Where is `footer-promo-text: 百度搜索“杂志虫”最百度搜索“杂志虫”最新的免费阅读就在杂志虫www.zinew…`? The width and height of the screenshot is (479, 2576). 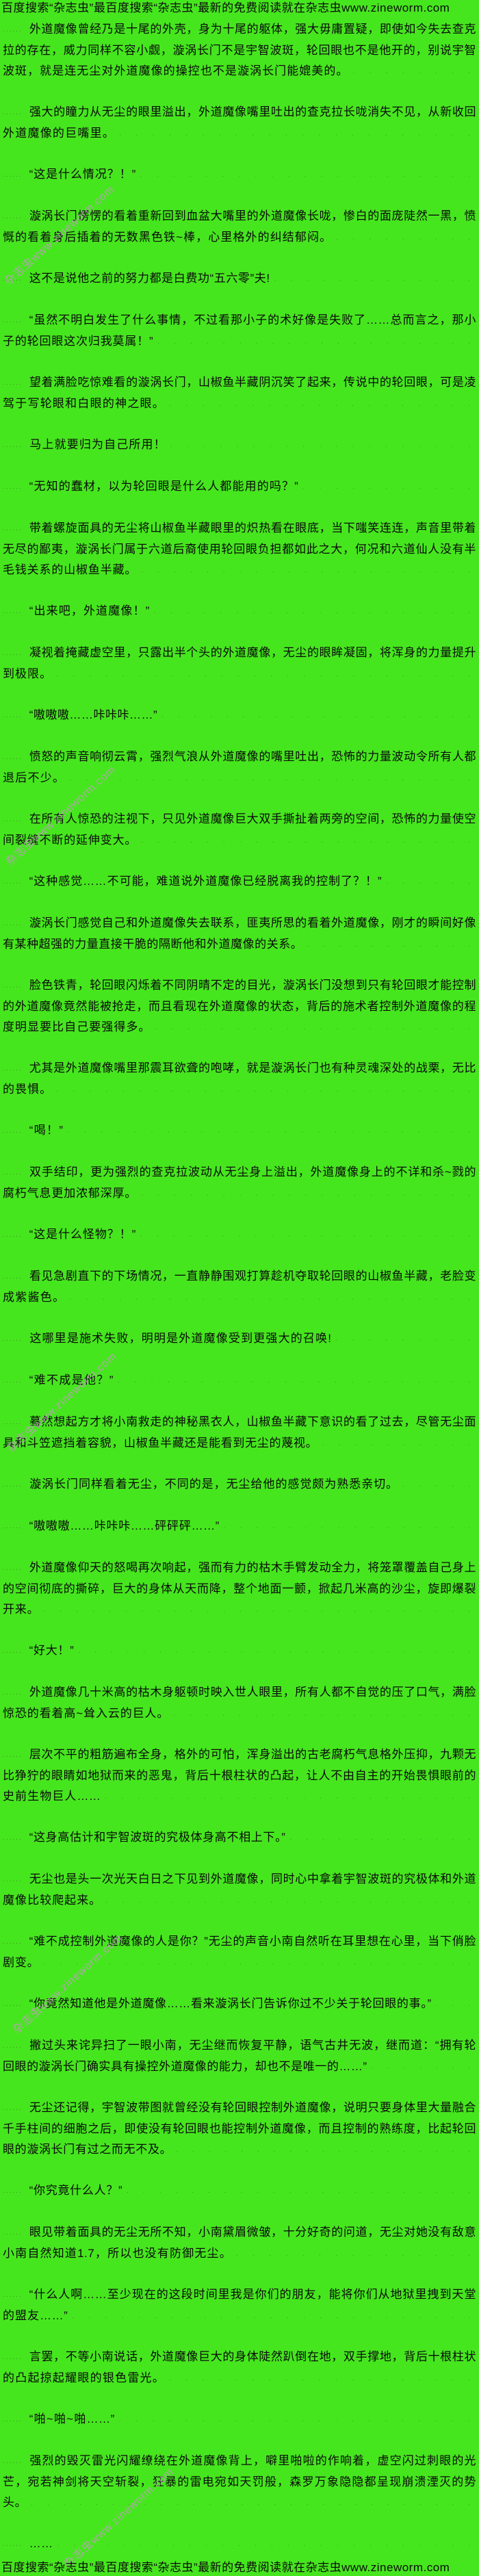
footer-promo-text: 百度搜索“杂志虫”最百度搜索“杂志虫”最新的免费阅读就在杂志虫www.zinew… is located at coordinates (225, 2567).